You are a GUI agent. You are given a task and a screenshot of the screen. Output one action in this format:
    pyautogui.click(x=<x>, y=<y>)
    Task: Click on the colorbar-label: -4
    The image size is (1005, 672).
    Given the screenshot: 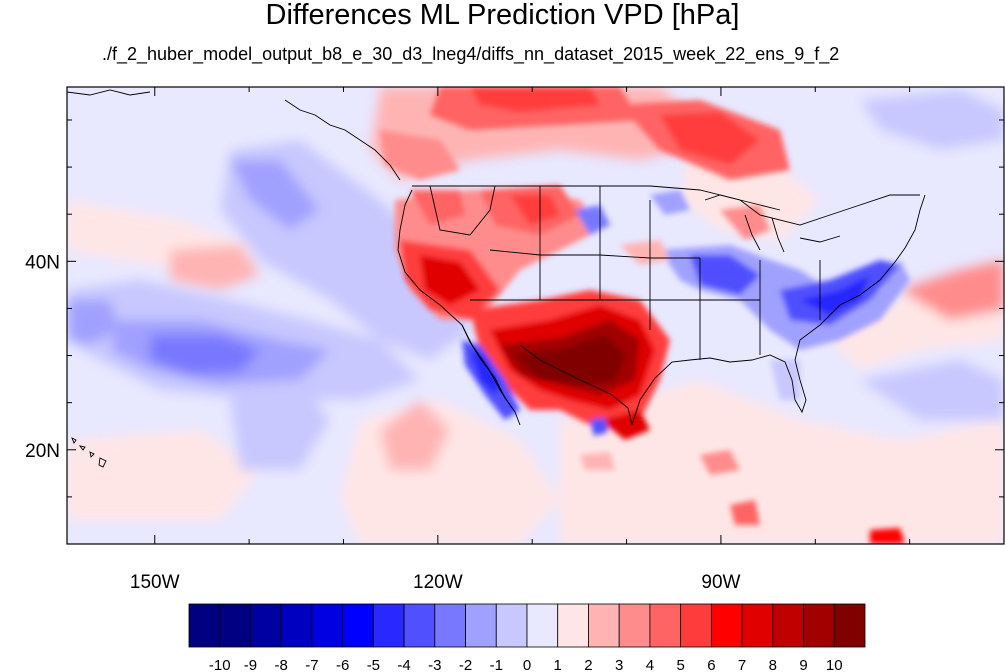 What is the action you would take?
    pyautogui.click(x=403, y=664)
    